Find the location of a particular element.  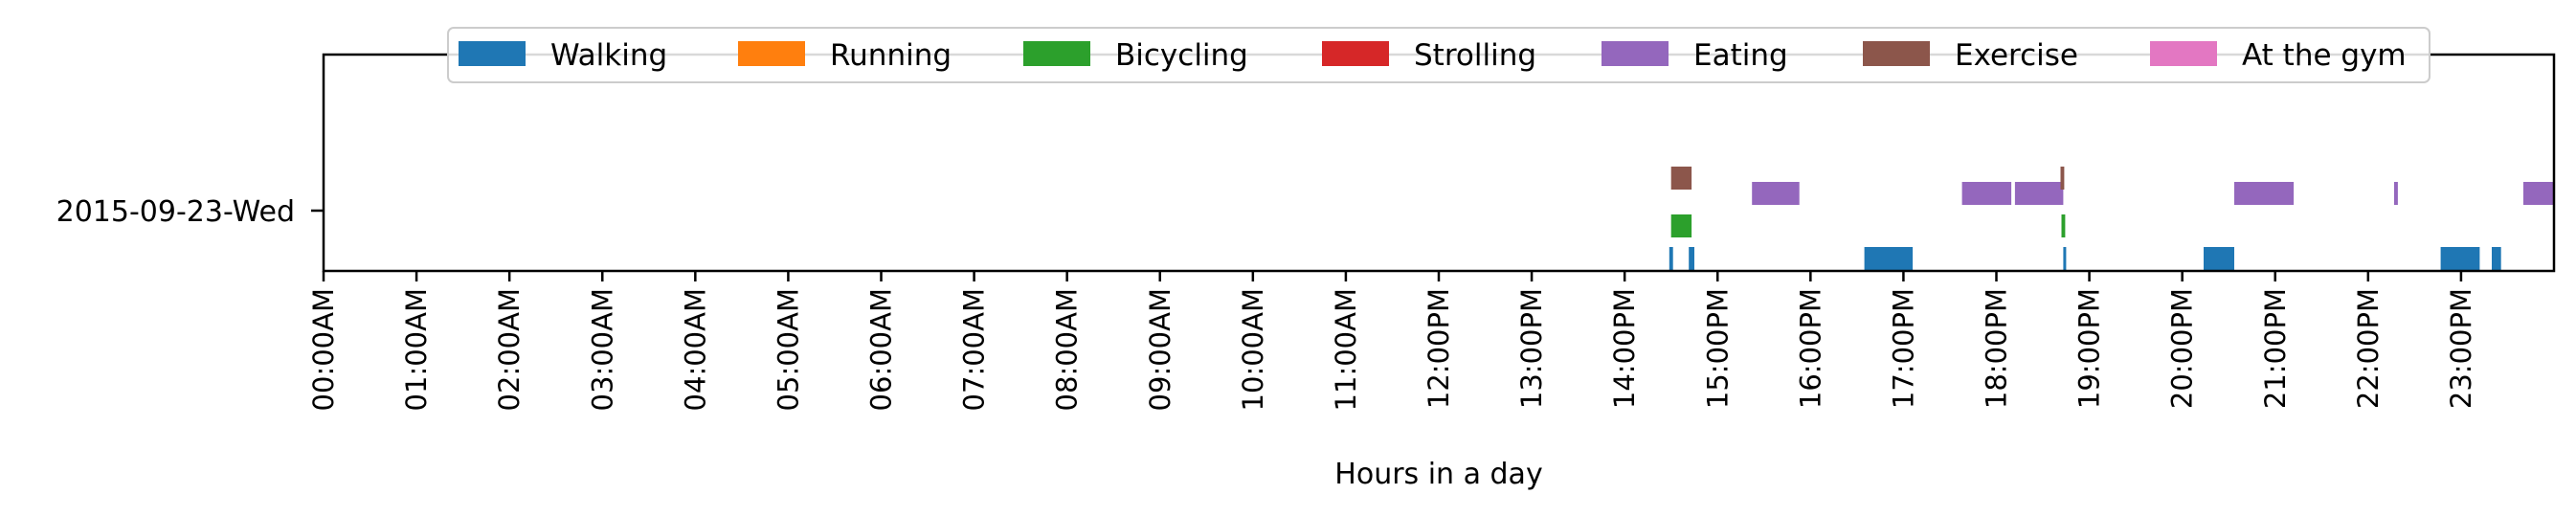

legend-label-eating: Eating is located at coordinates (1740, 55).